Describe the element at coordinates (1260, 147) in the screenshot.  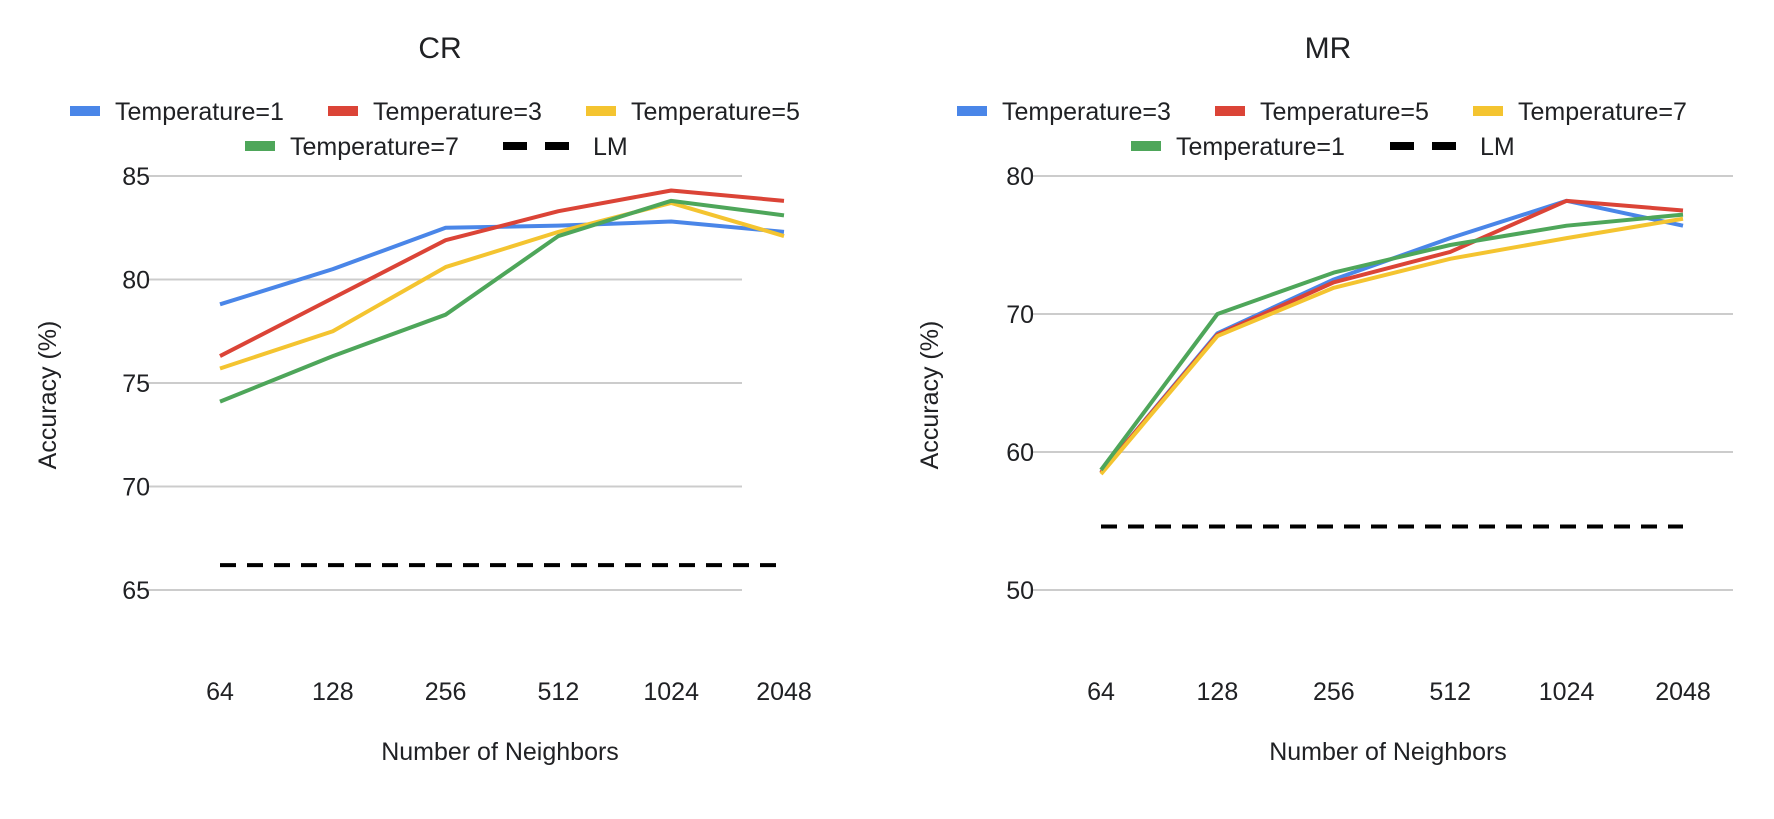
I see `legend-label: Temperature=1` at that location.